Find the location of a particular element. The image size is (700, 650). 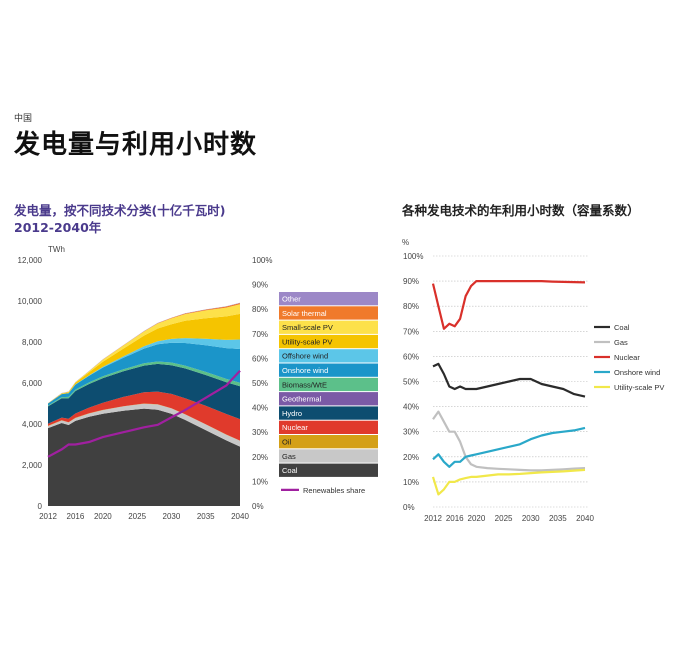

left-chart-title: 发电量，按不同技术分类(十亿千瓦时) is located at coordinates (120, 210).